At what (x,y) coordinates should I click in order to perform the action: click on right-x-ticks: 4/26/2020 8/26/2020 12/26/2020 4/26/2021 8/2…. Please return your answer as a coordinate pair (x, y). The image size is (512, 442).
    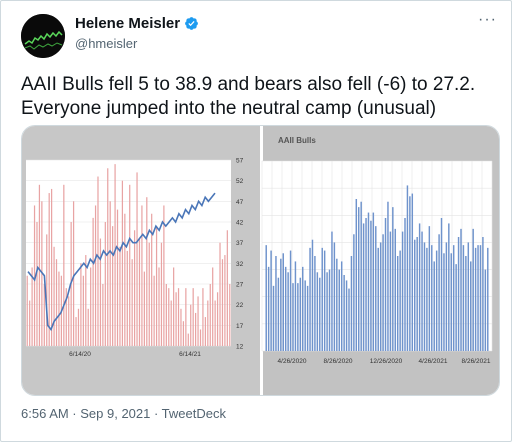
    Looking at the image, I should click on (384, 361).